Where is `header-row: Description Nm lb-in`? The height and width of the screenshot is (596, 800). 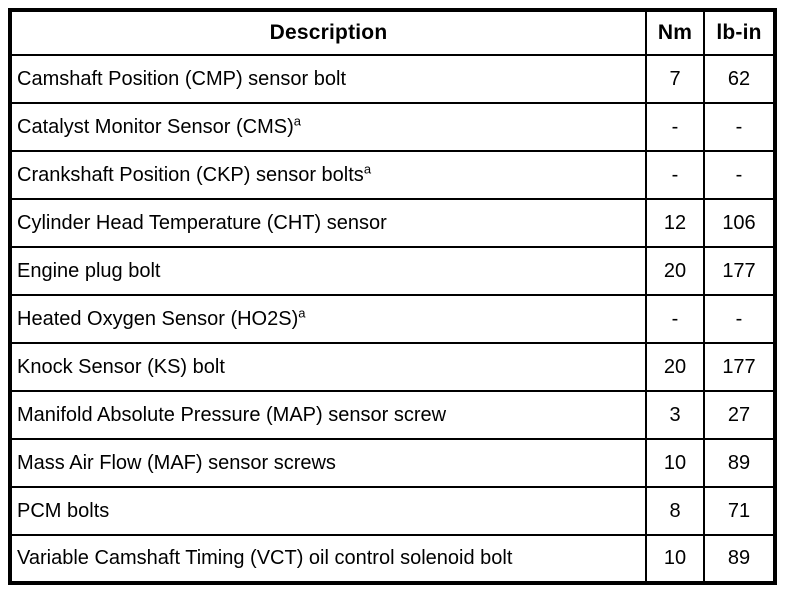 header-row: Description Nm lb-in is located at coordinates (392, 32).